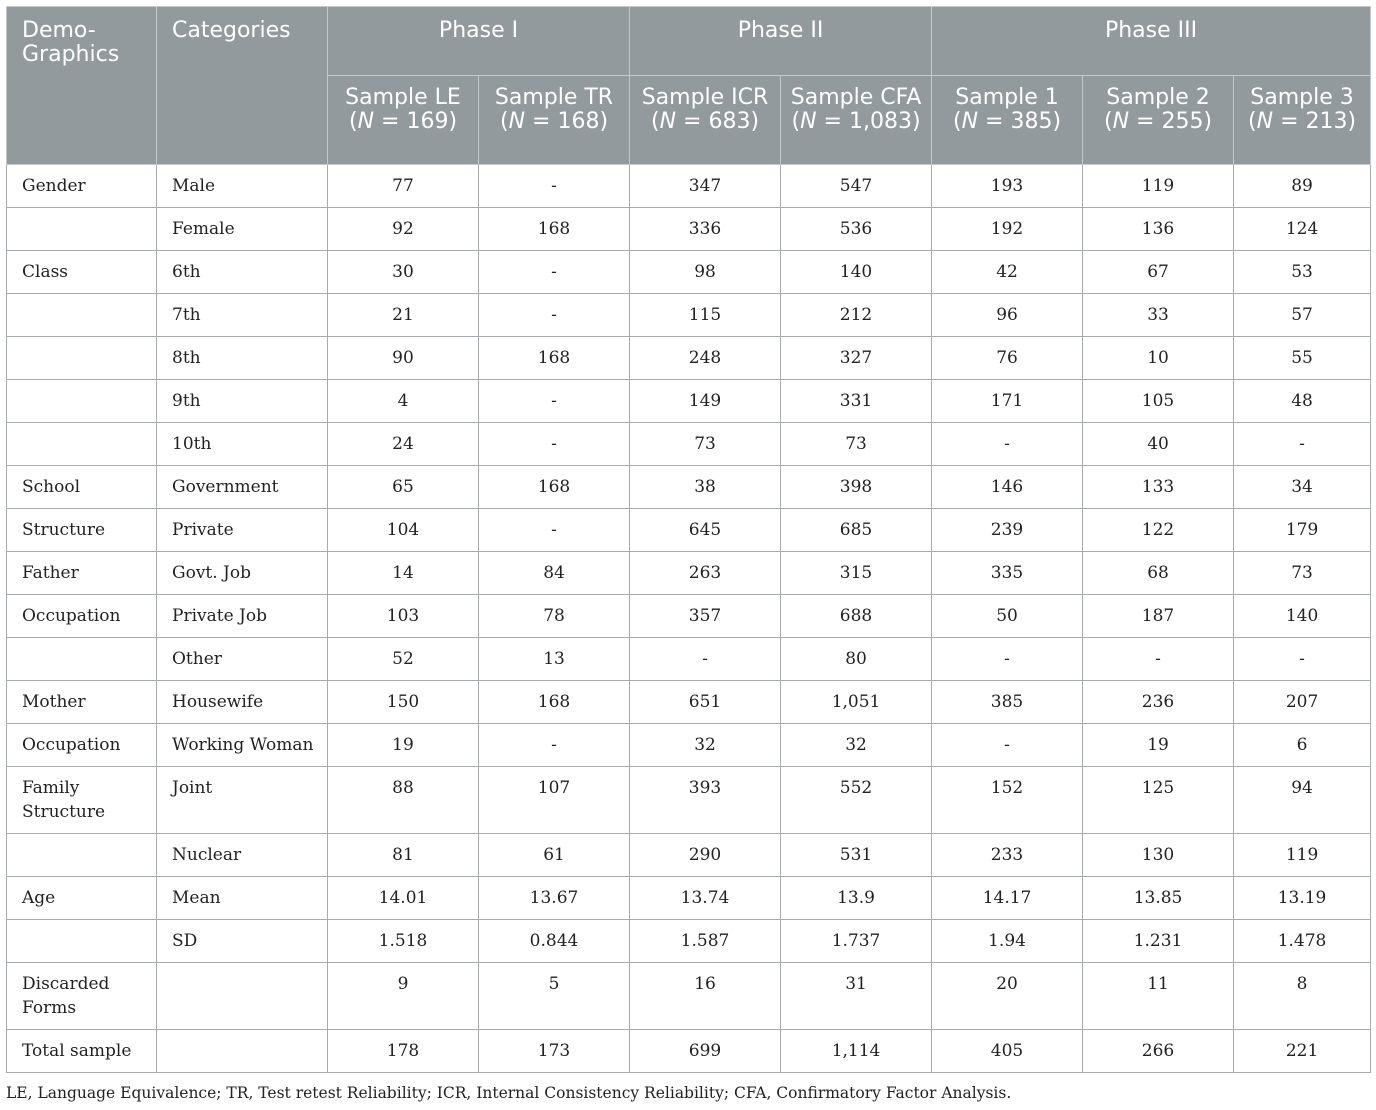 The width and height of the screenshot is (1376, 1110). I want to click on value-cell: 13, so click(554, 659).